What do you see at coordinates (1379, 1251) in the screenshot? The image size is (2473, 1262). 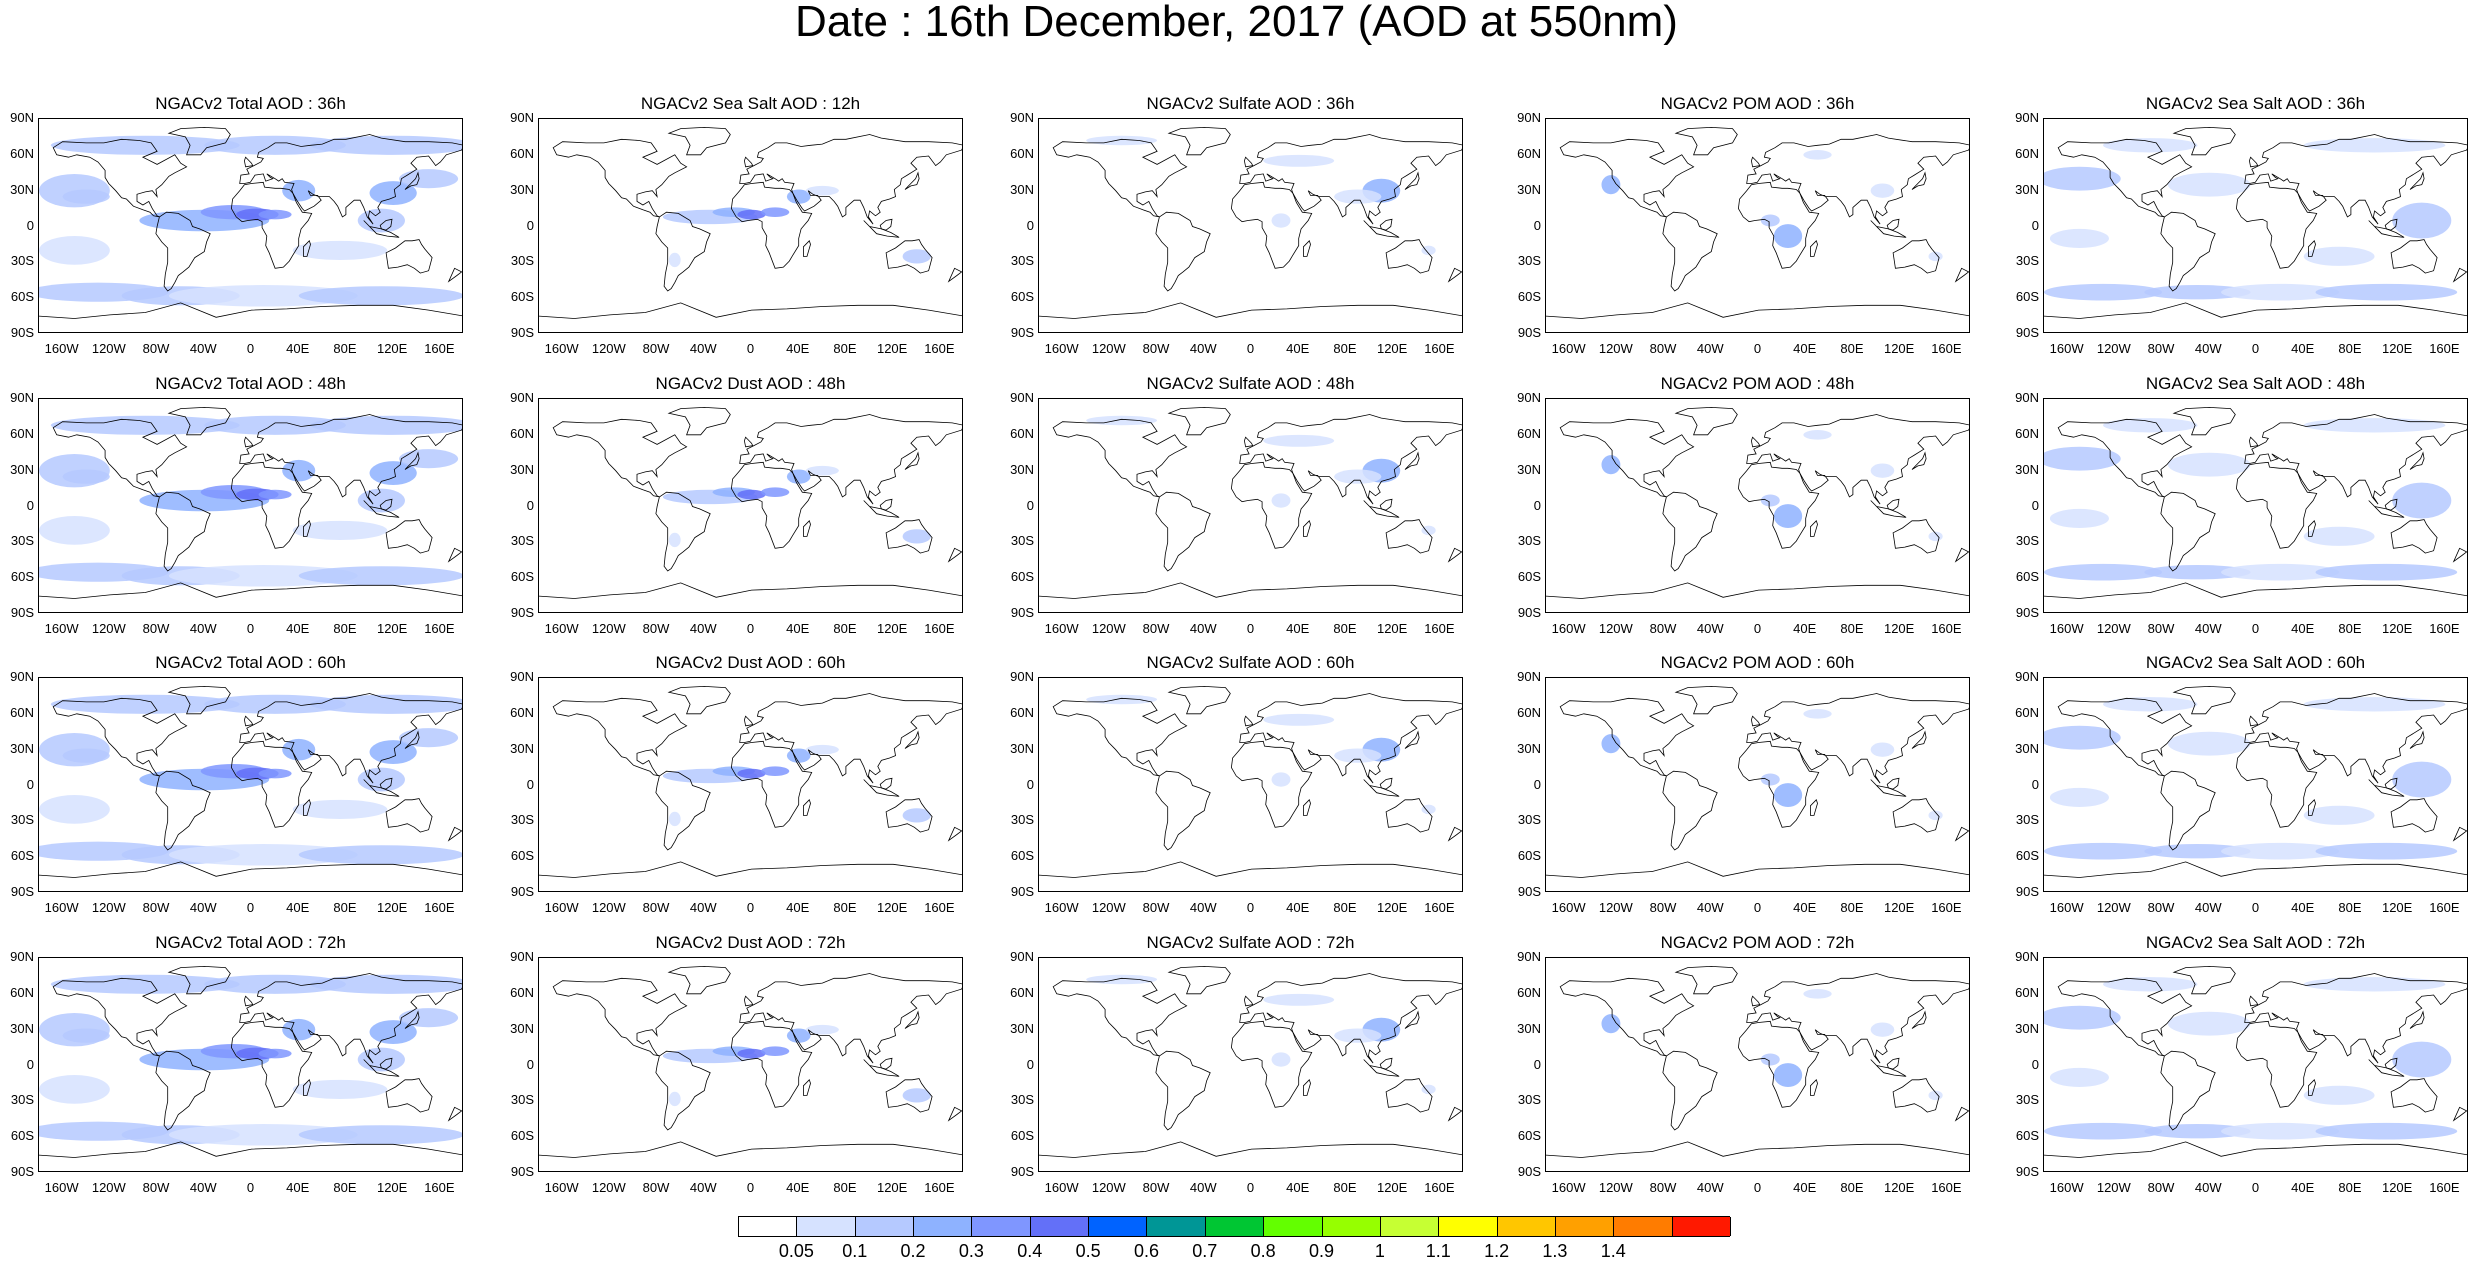 I see `colorbar-label: 1` at bounding box center [1379, 1251].